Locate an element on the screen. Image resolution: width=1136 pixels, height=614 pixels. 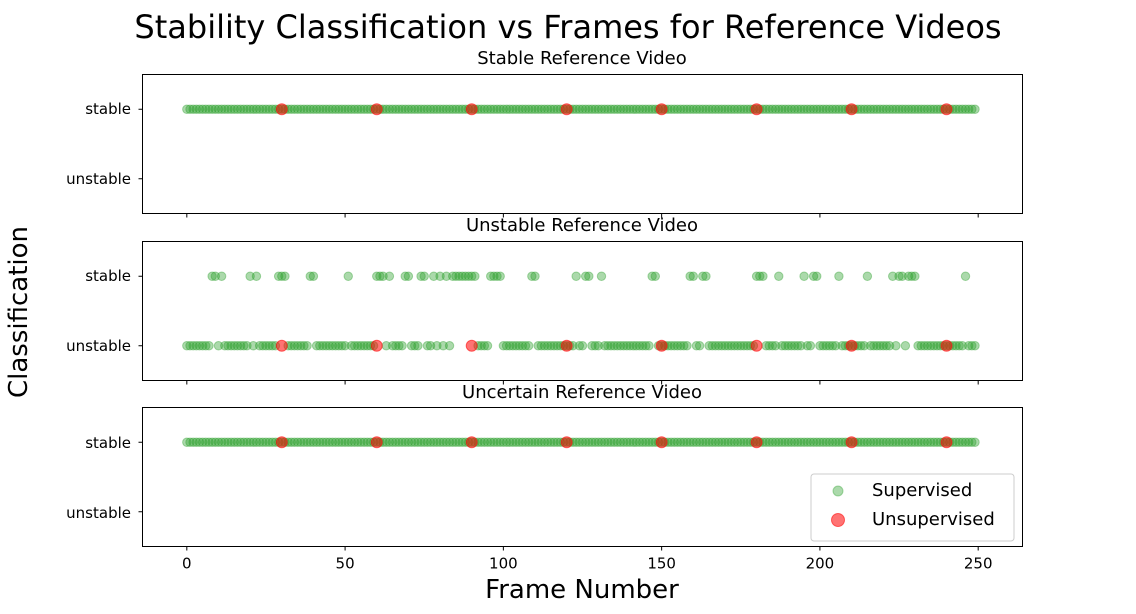
x-axis-label: Frame Number is located at coordinates (582, 590).